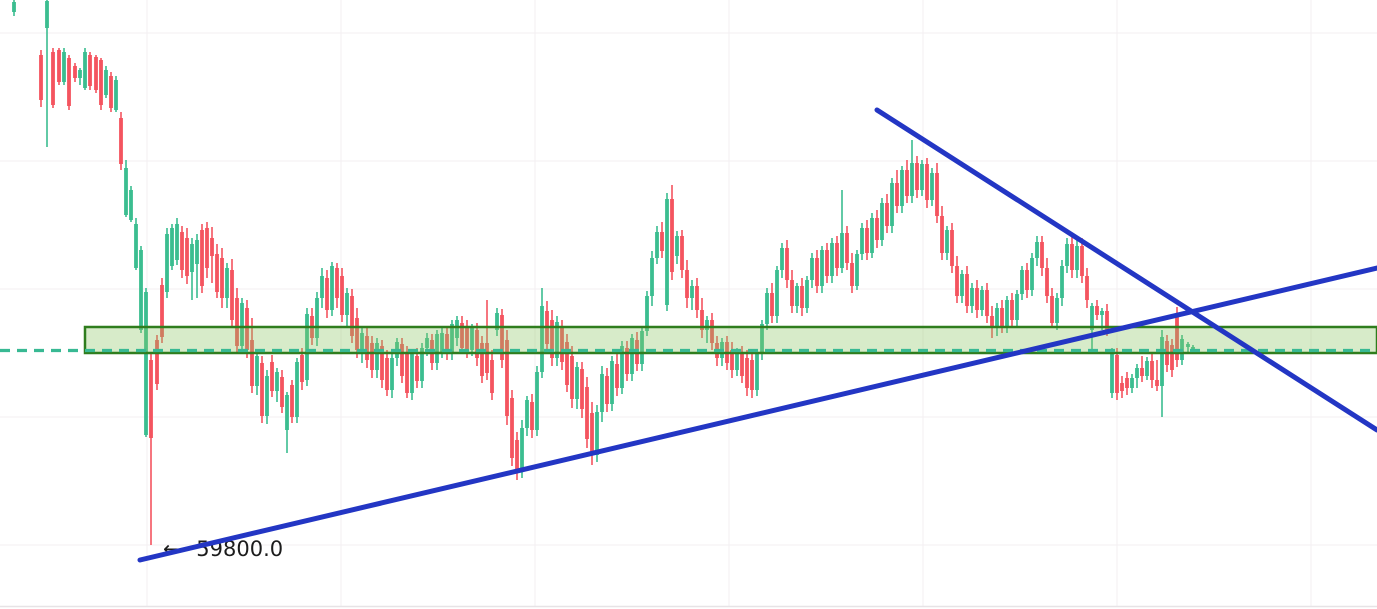 The height and width of the screenshot is (609, 1377). What do you see at coordinates (239, 549) in the screenshot?
I see `price-low-value: 59800.0` at bounding box center [239, 549].